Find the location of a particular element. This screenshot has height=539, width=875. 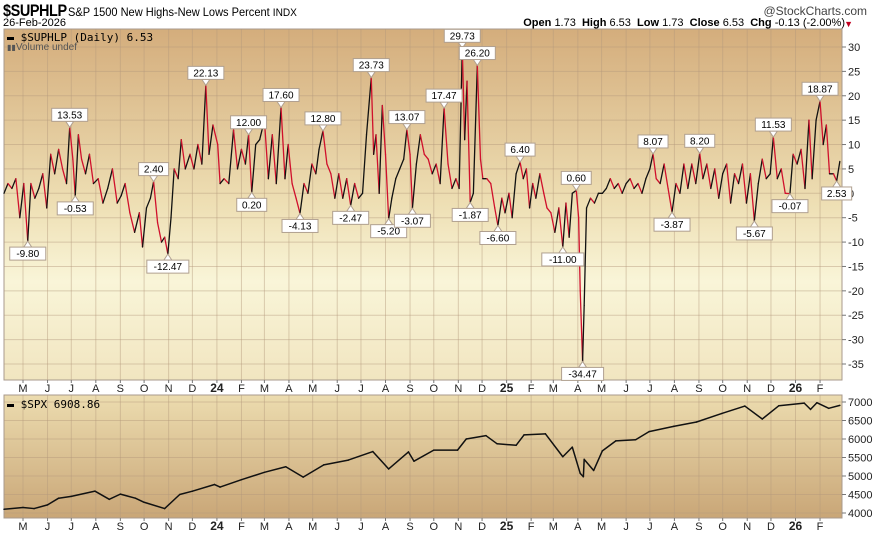

chg-value: -0.13 (-2.00%) is located at coordinates (809, 23).